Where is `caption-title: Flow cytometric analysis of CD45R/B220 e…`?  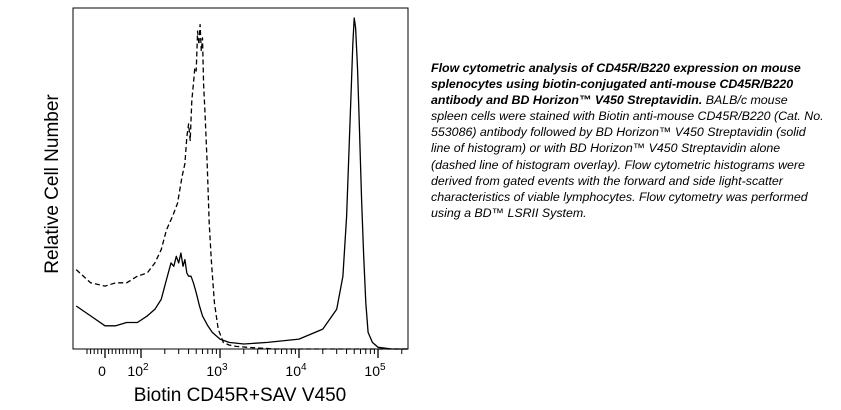
caption-title: Flow cytometric analysis of CD45R/B220 e… is located at coordinates (616, 84).